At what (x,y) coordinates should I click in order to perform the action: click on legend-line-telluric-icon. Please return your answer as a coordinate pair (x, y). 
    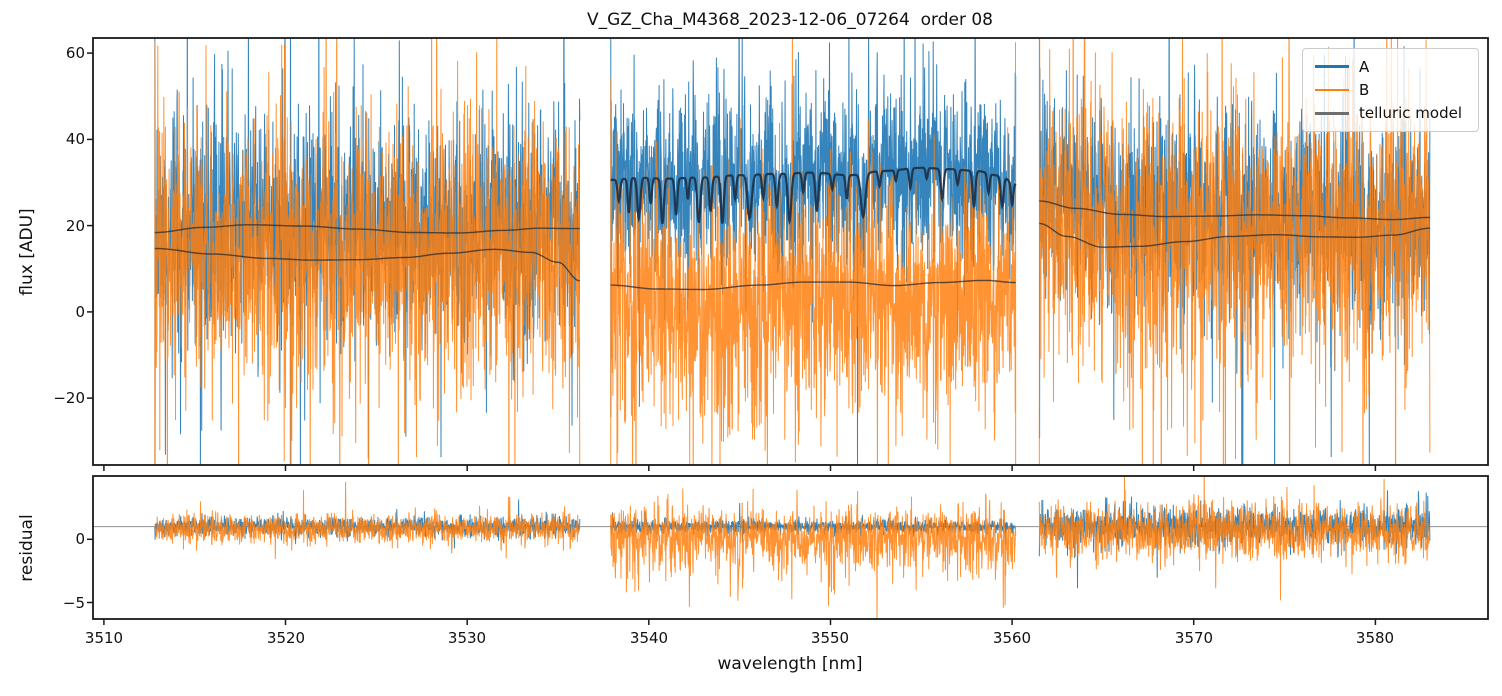
    Looking at the image, I should click on (1332, 113).